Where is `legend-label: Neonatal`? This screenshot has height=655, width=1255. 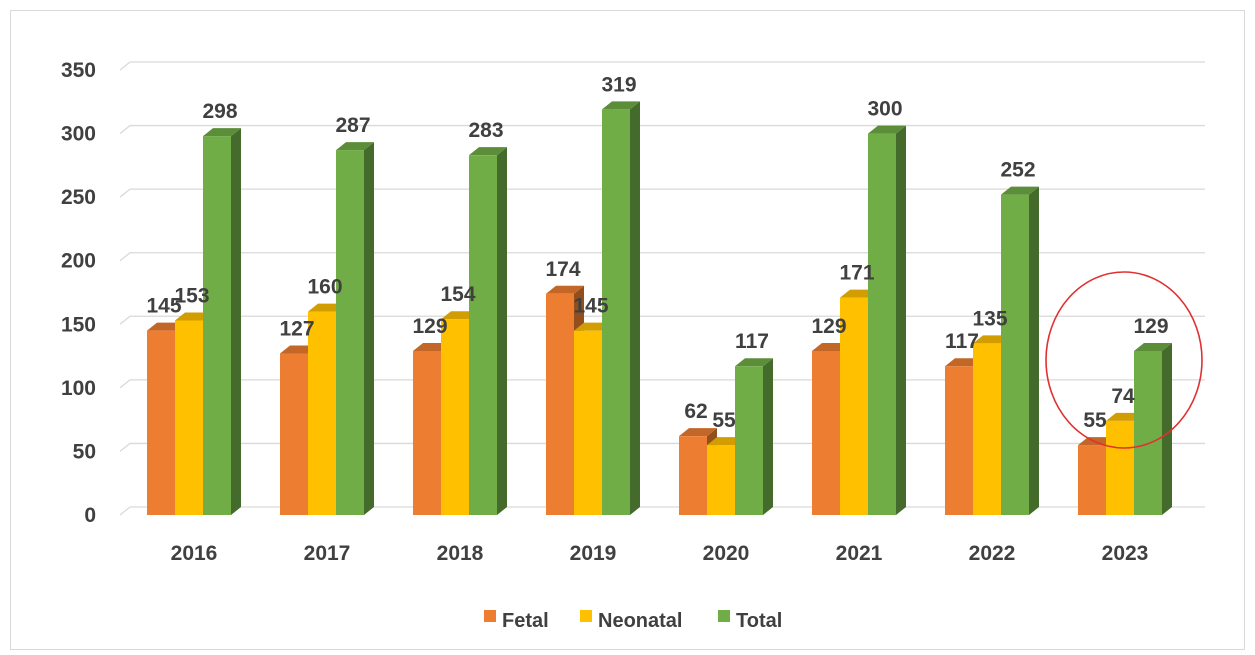 legend-label: Neonatal is located at coordinates (640, 621).